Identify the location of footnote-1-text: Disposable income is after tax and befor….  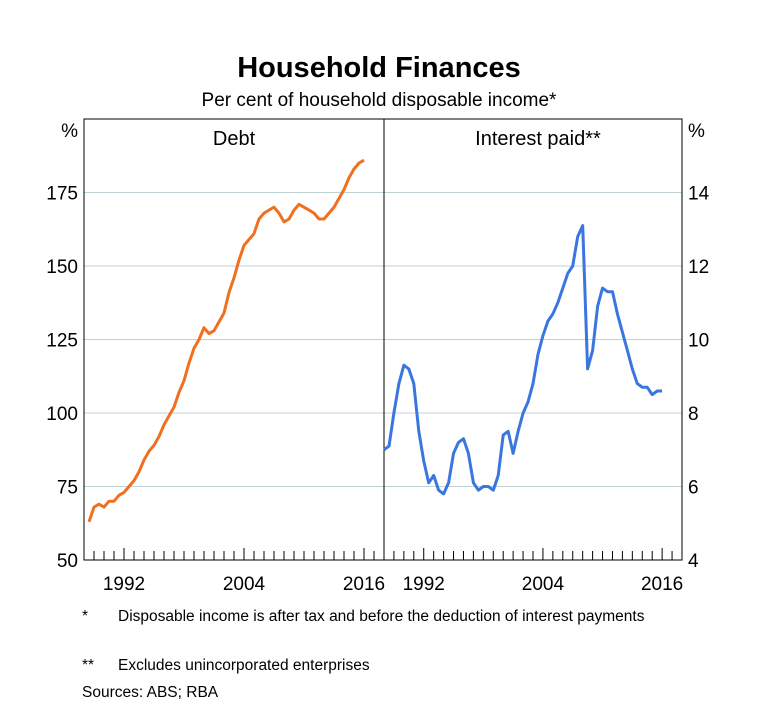
(381, 616).